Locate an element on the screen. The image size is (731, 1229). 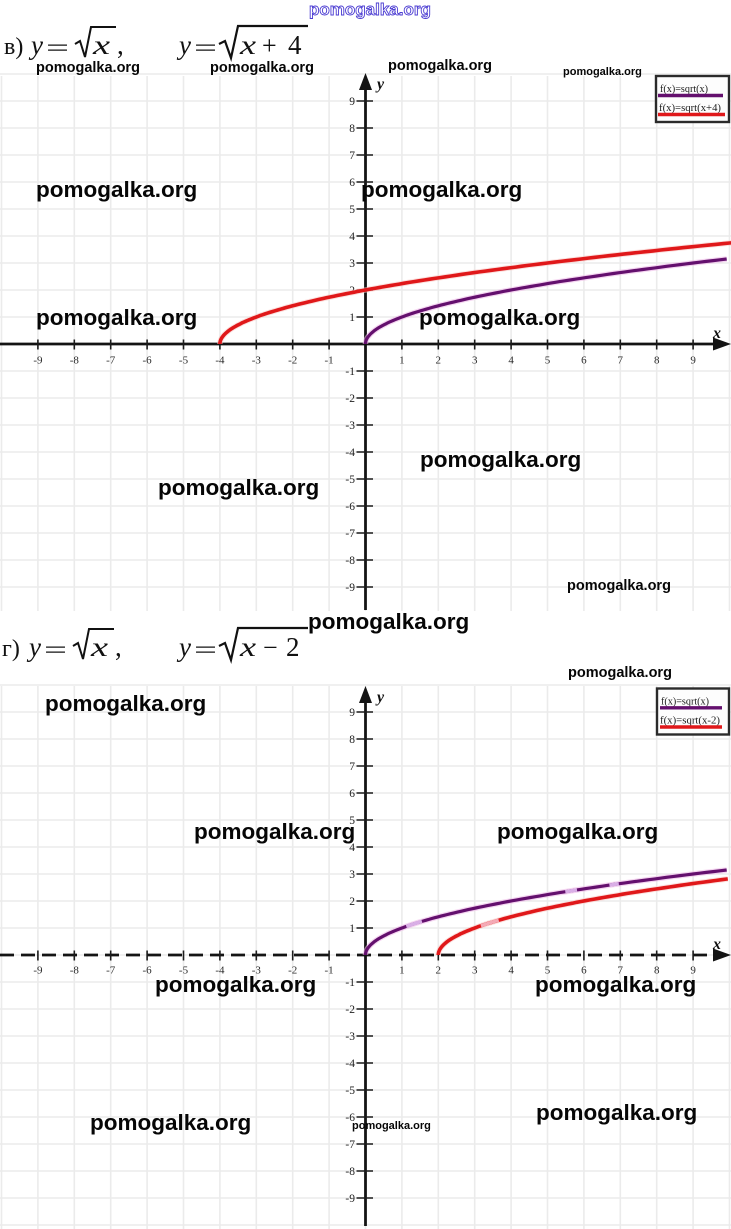
svg-text: в) is located at coordinates (13, 47).